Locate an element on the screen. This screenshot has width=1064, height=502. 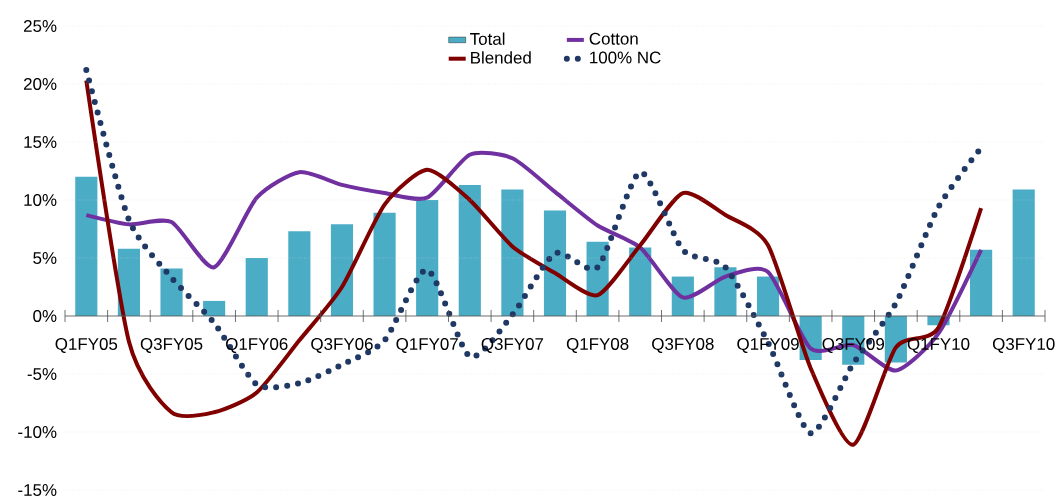
x-tick-label: Q3FY05 is located at coordinates (171, 346).